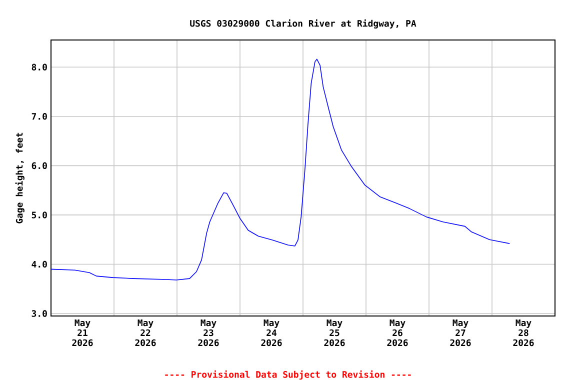  Describe the element at coordinates (39, 313) in the screenshot. I see `y-tick-label: 3.0` at that location.